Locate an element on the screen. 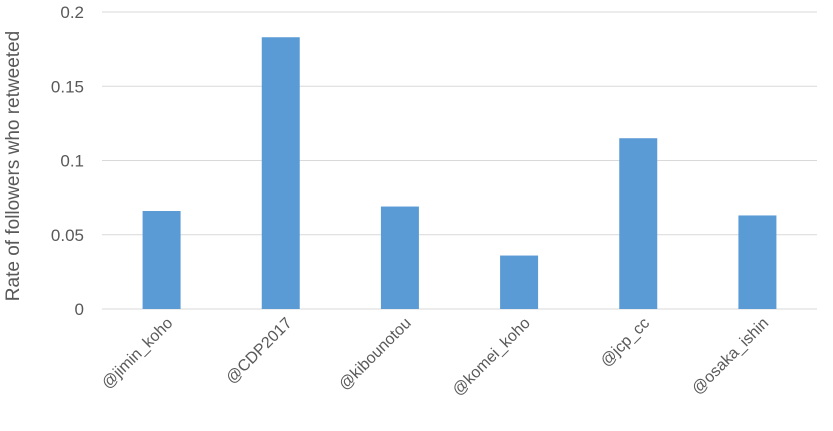 The height and width of the screenshot is (431, 833). x-tick-label: @komei_koho is located at coordinates (491, 357).